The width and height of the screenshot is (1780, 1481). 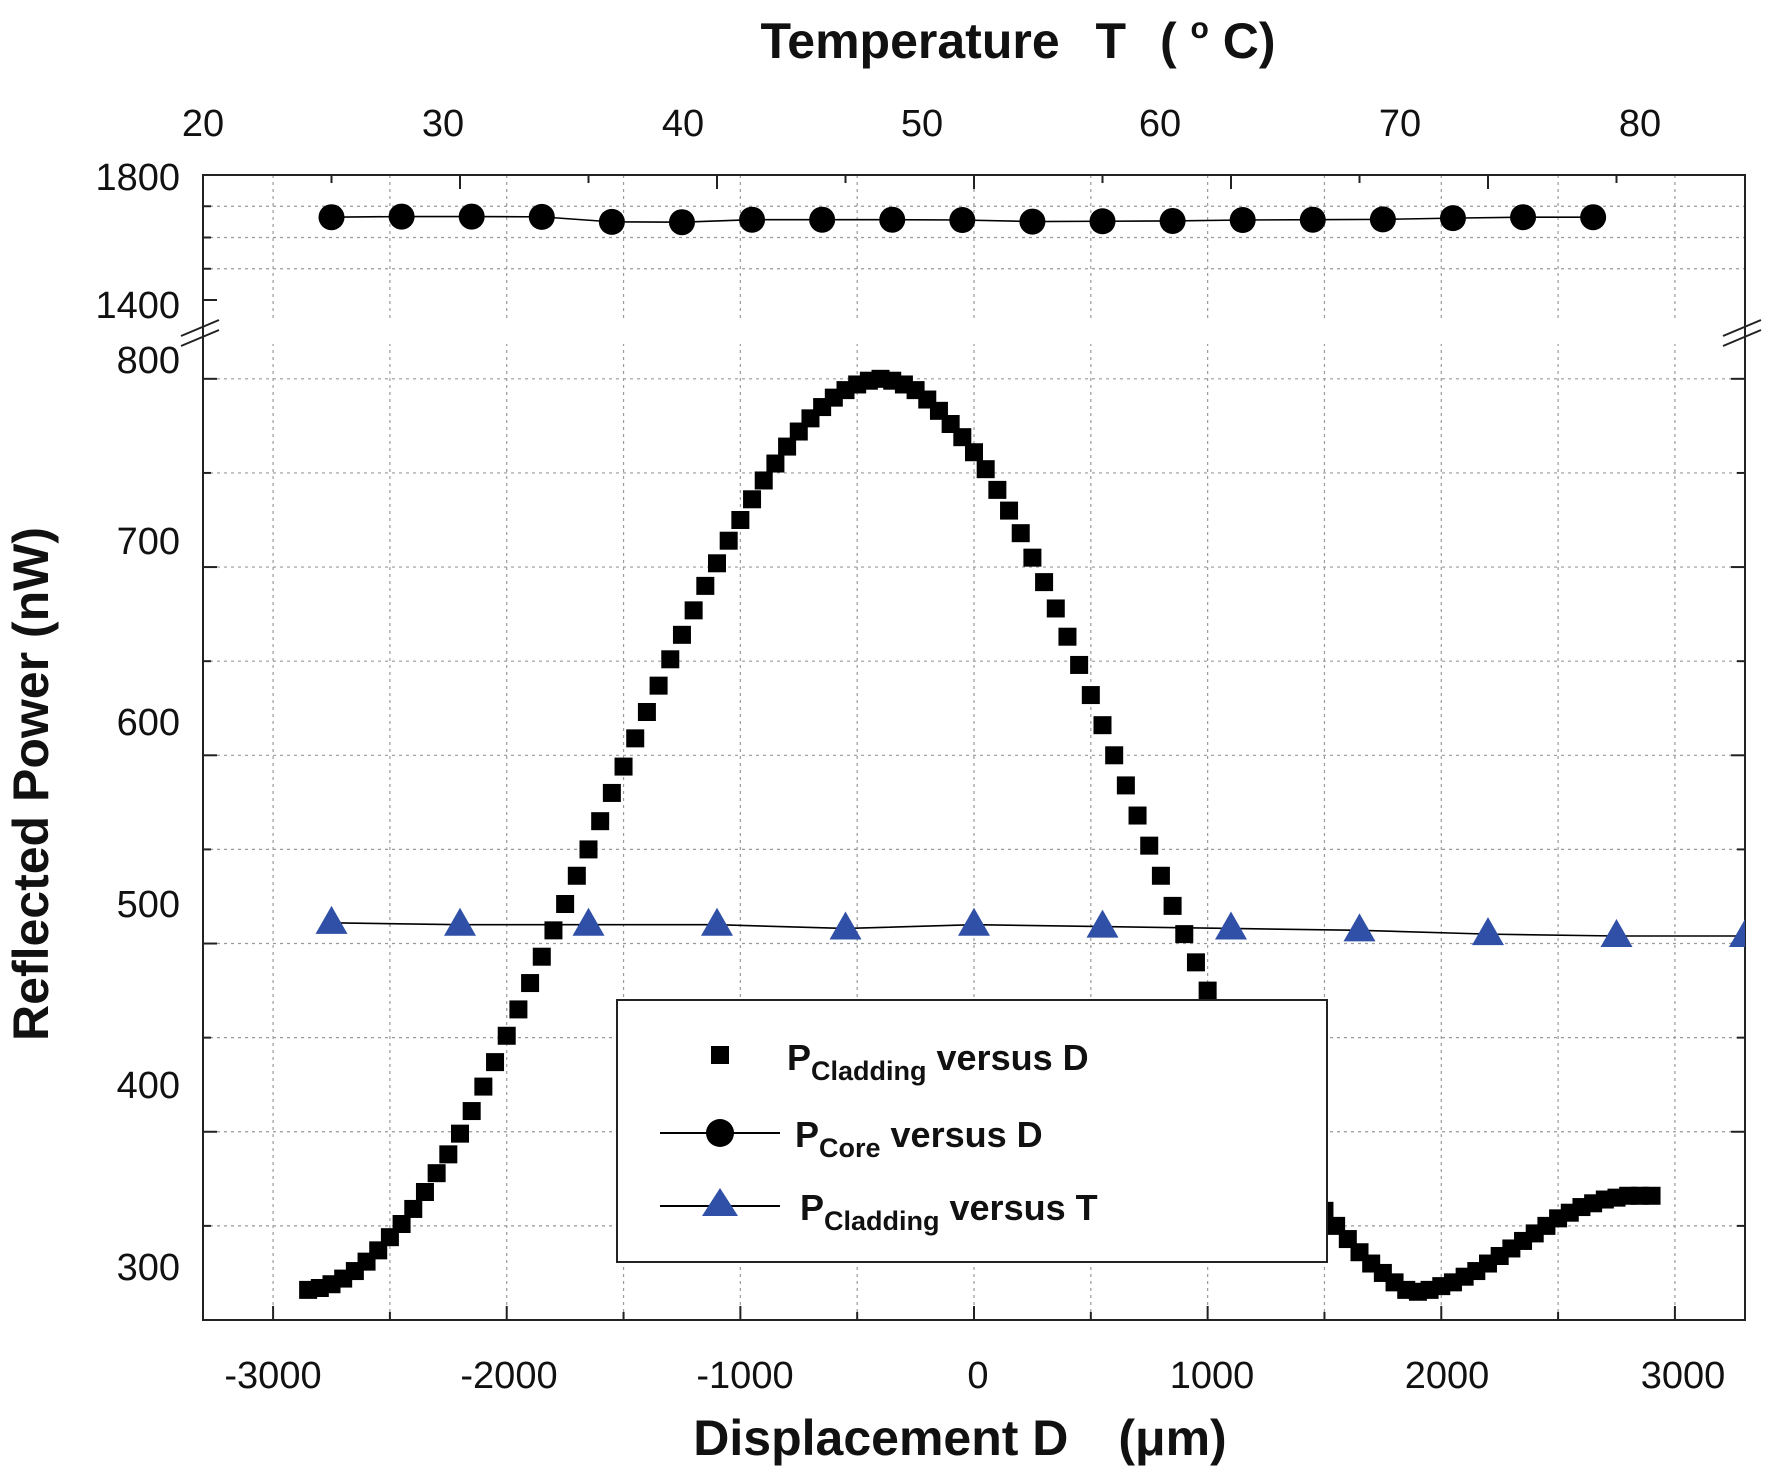 I want to click on series-cladding-vs-t, so click(x=1030, y=926).